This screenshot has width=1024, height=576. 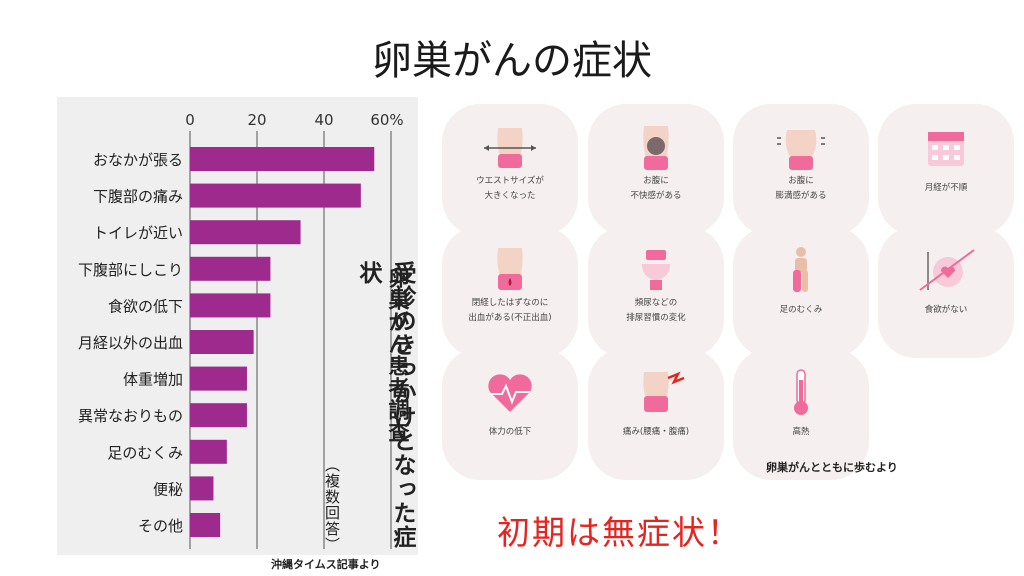 What do you see at coordinates (510, 269) in the screenshot?
I see `bleeding-icon` at bounding box center [510, 269].